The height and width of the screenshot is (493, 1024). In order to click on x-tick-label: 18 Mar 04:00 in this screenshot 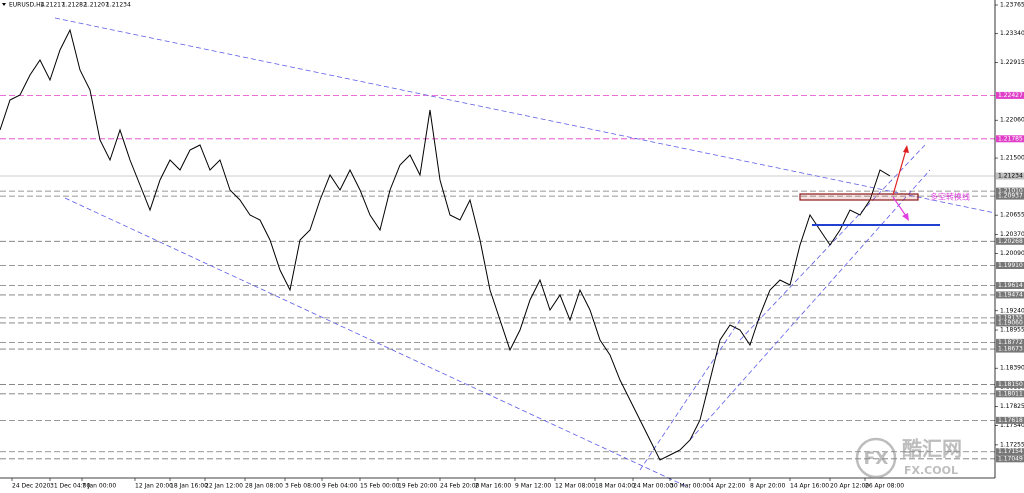, I will do `click(615, 486)`.